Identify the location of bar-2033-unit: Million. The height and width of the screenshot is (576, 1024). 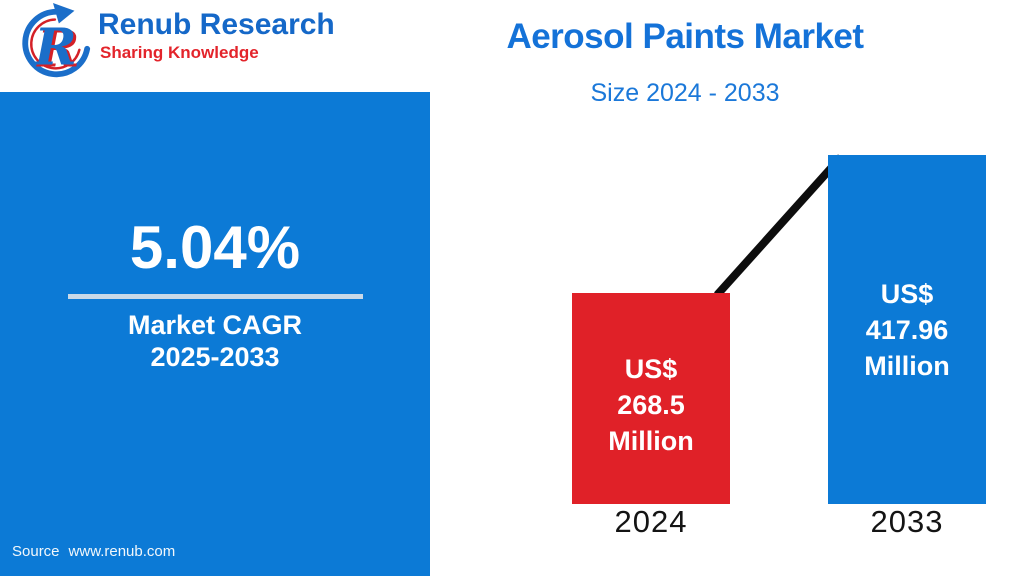
(907, 365).